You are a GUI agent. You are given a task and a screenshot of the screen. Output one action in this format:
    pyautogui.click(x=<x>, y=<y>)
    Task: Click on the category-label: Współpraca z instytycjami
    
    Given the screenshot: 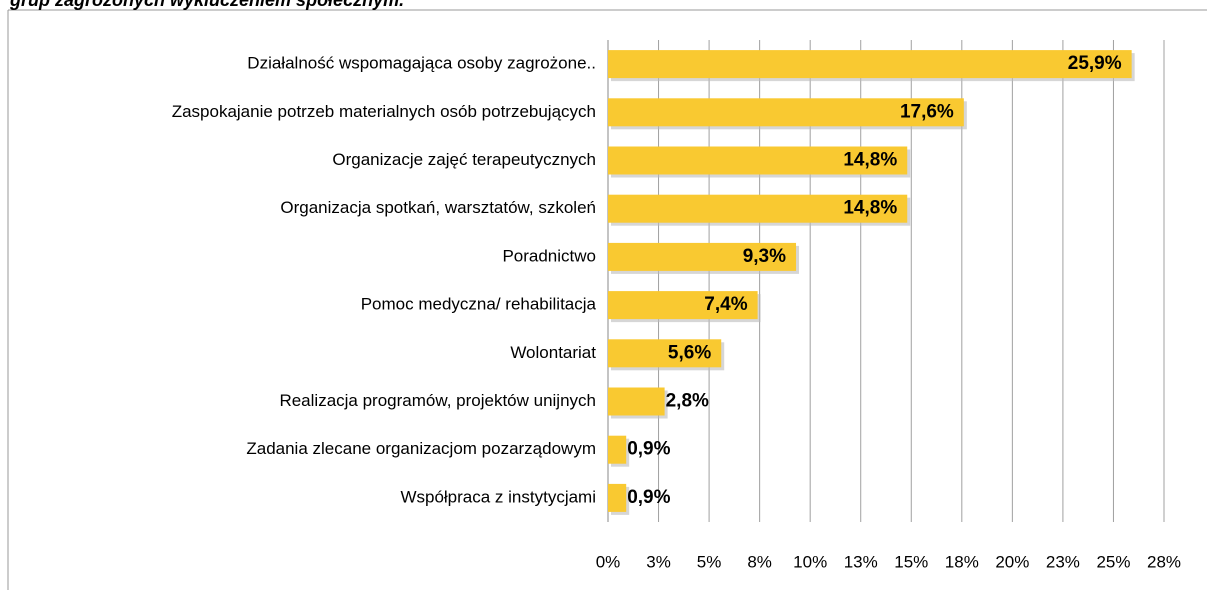 What is the action you would take?
    pyautogui.click(x=498, y=496)
    